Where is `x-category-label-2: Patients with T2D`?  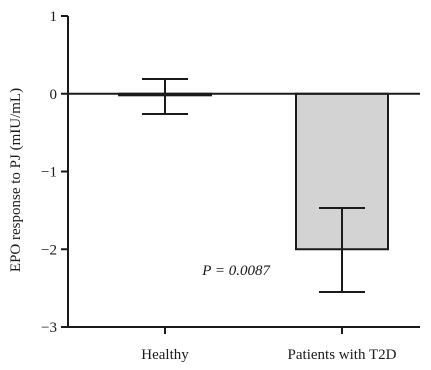 x-category-label-2: Patients with T2D is located at coordinates (342, 355).